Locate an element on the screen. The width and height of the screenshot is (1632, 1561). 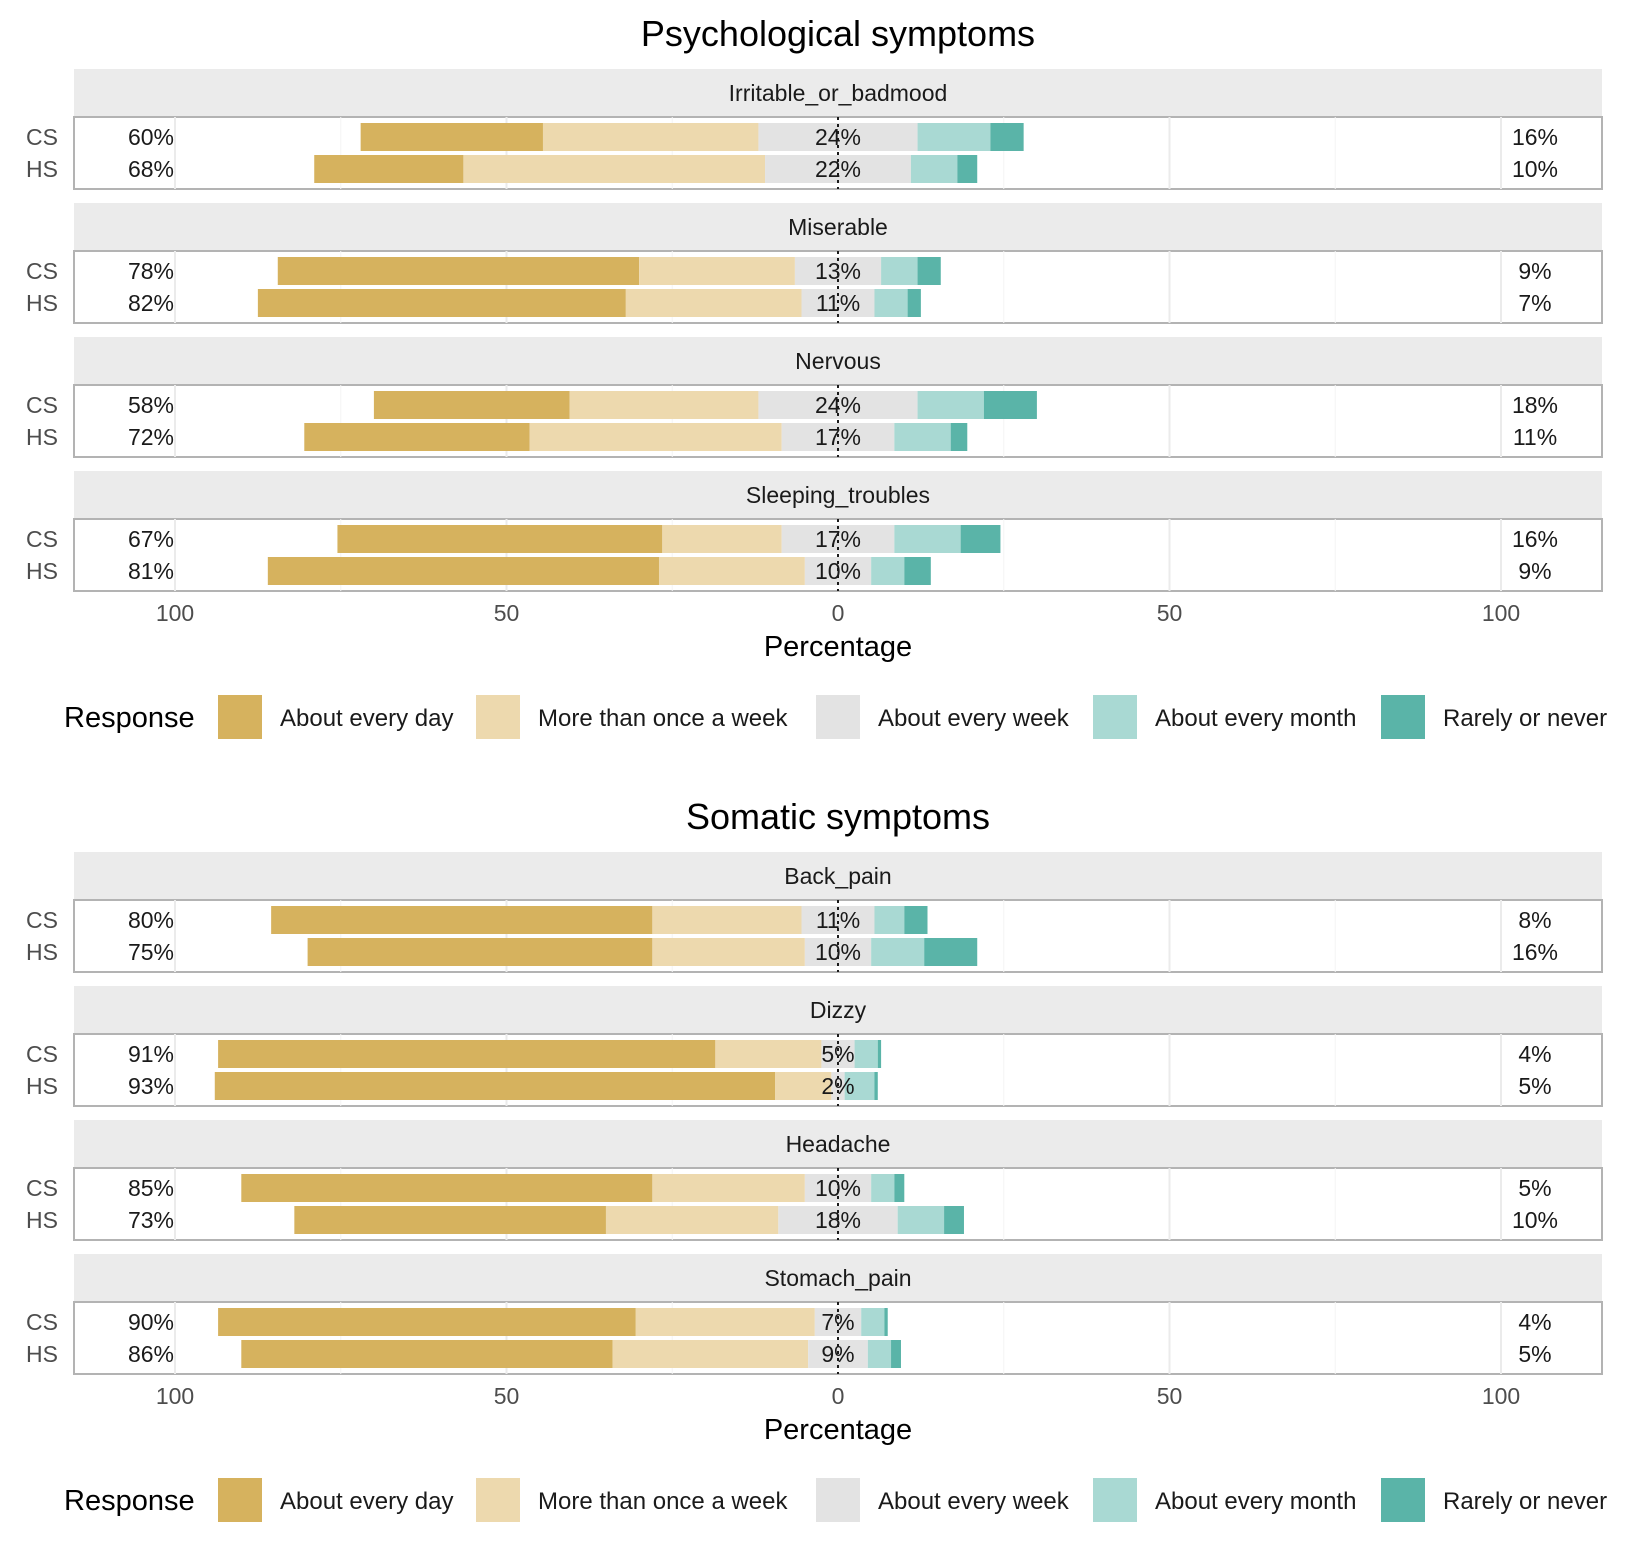
facet-label: Irritable_or_badmood is located at coordinates (838, 93).